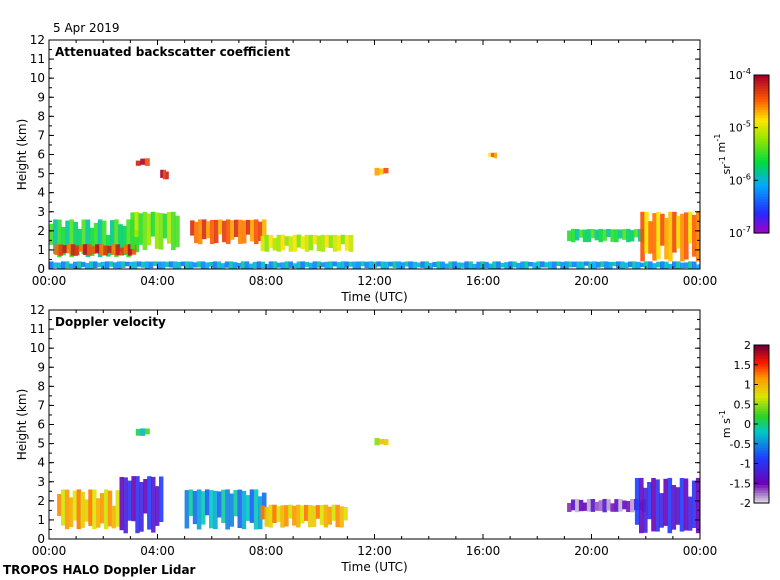 The image size is (780, 580). What do you see at coordinates (747, 345) in the screenshot?
I see `colorbar-tick-label: 2` at bounding box center [747, 345].